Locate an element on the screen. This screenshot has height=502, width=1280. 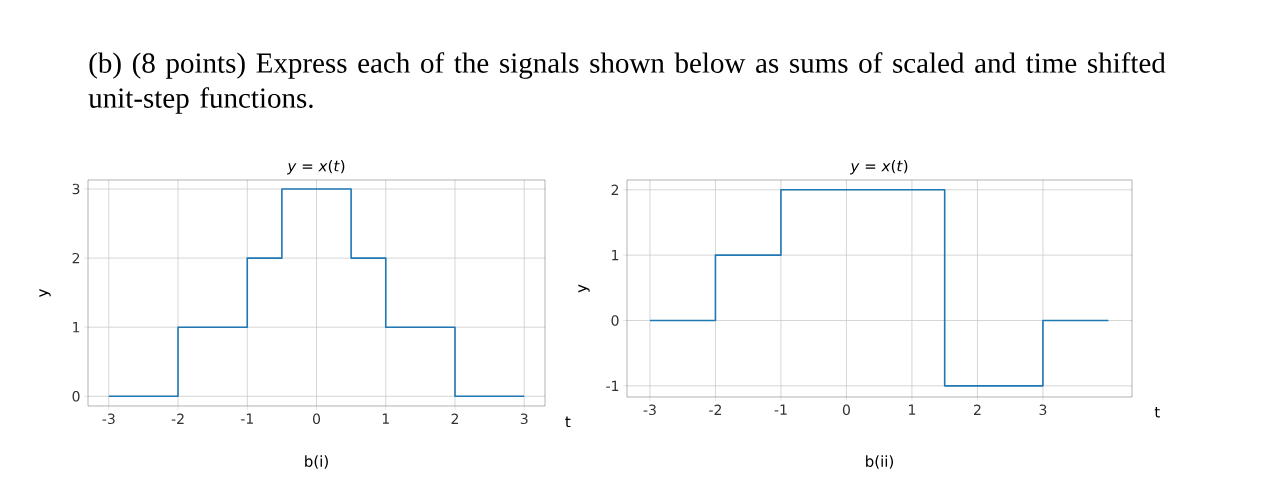
text: (b) (8 points) Express each of the signals shown below as sums of scaled and time shifted unit-step functions. is located at coordinates (627, 83).